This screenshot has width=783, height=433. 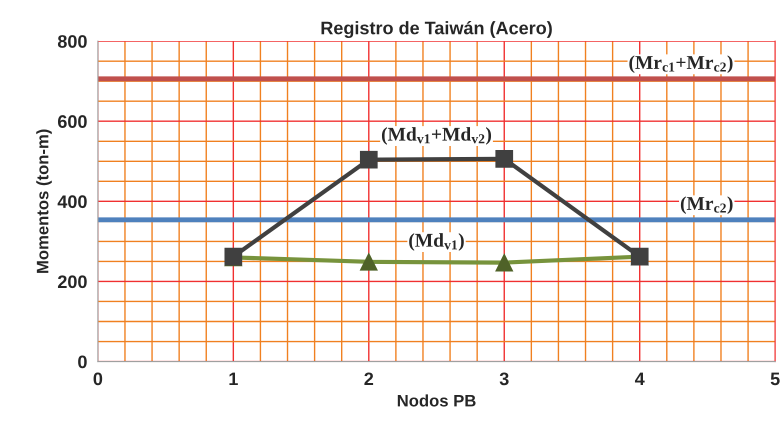 I want to click on x-tick-label: 0, so click(x=98, y=379).